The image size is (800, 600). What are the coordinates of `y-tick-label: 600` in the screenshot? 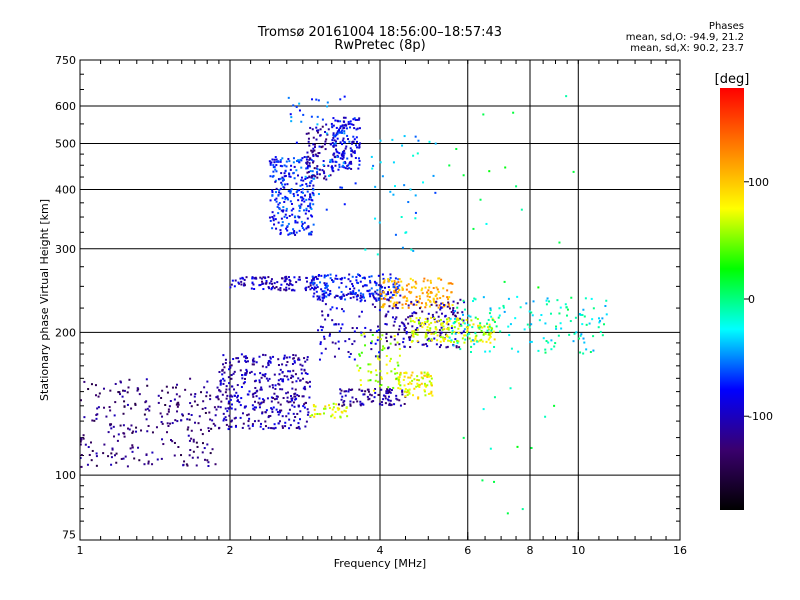 It's located at (65, 106).